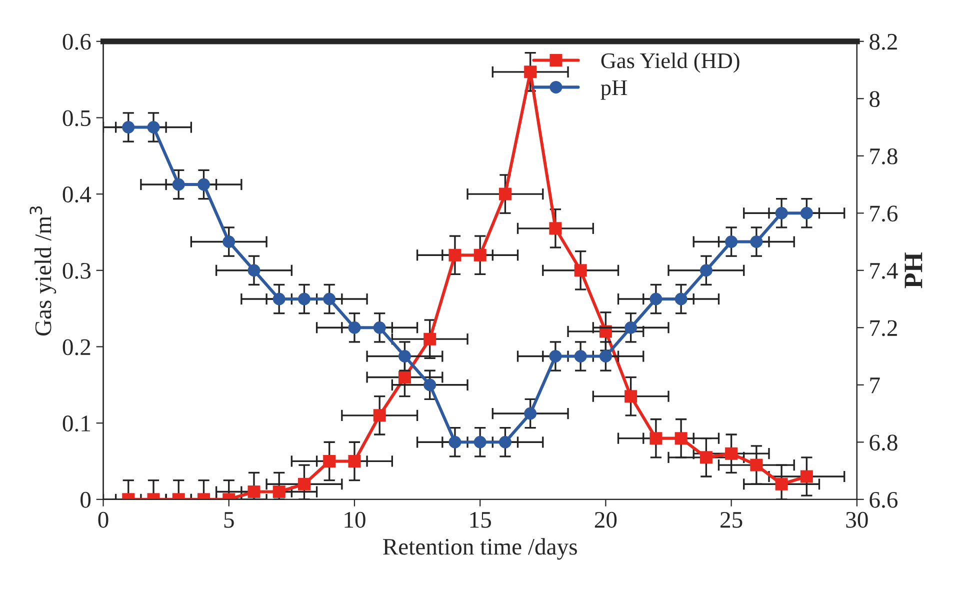 The width and height of the screenshot is (965, 591). What do you see at coordinates (875, 386) in the screenshot?
I see `y2-tick-label: 7` at bounding box center [875, 386].